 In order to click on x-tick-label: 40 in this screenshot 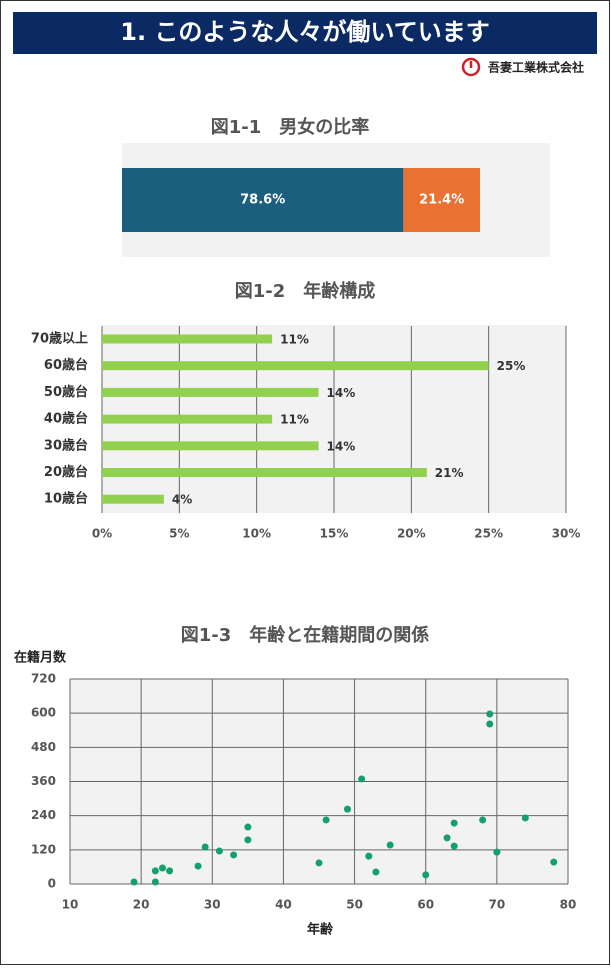, I will do `click(283, 905)`.